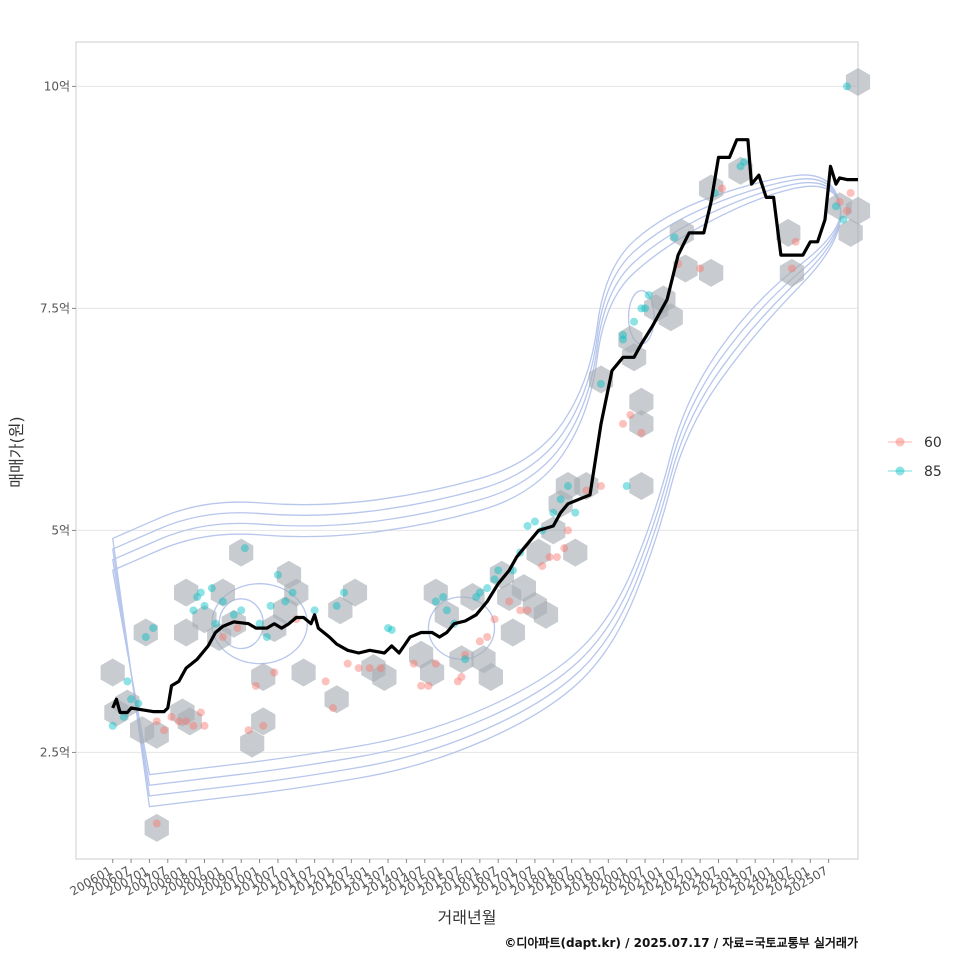 The image size is (960, 960). What do you see at coordinates (55, 752) in the screenshot?
I see `y-tick-label: 2.5억` at bounding box center [55, 752].